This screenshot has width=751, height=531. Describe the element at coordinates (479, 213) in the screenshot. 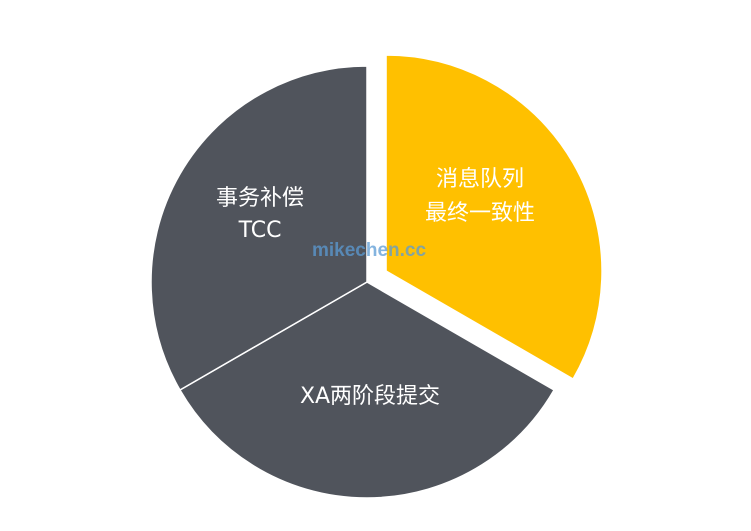

I see `label-line: 最终一致性` at that location.